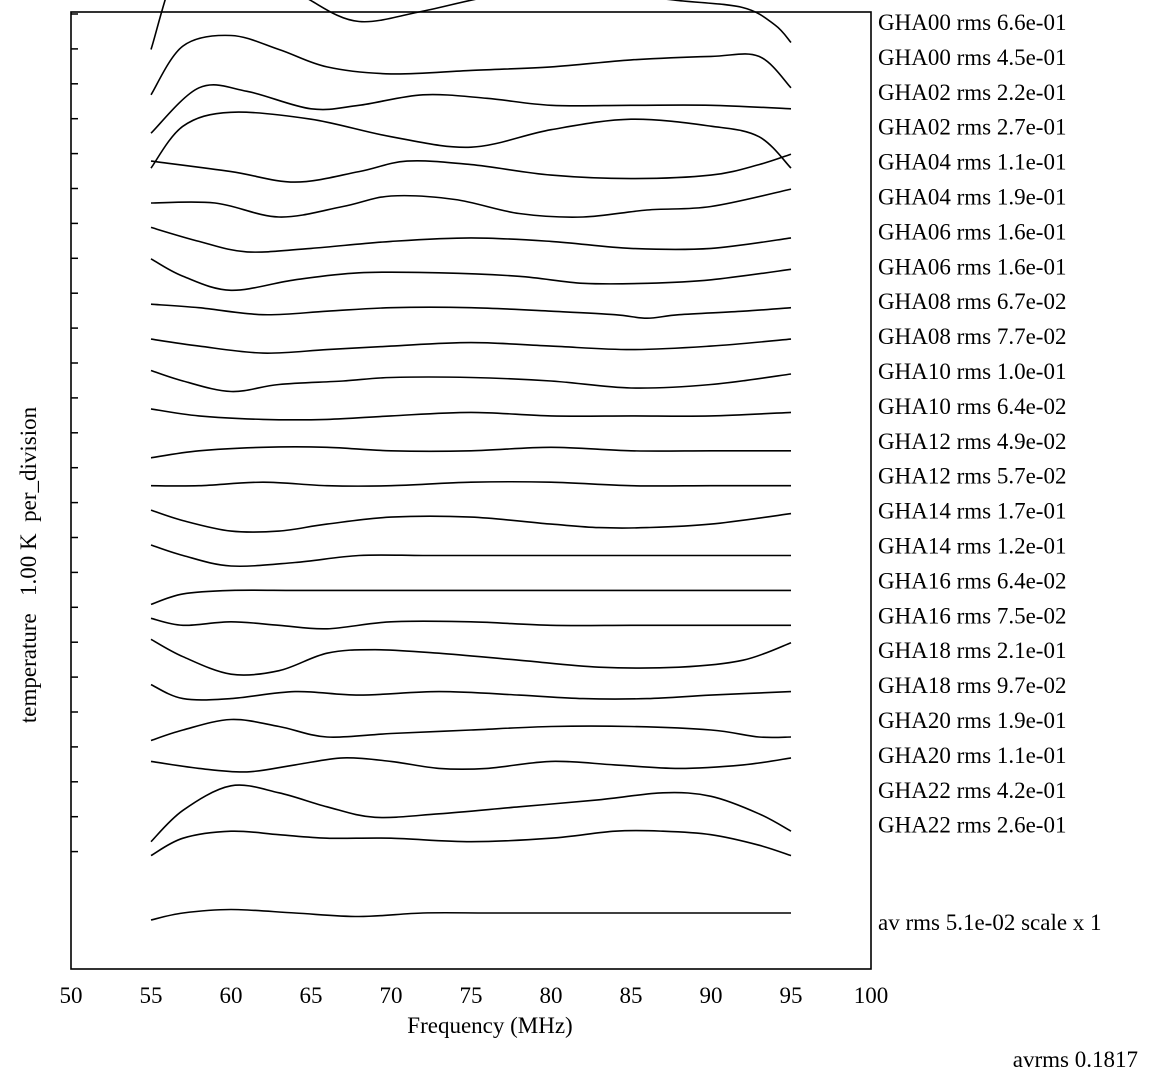  What do you see at coordinates (972, 755) in the screenshot?
I see `legend-entry: GHA20 rms 1.1e-01` at bounding box center [972, 755].